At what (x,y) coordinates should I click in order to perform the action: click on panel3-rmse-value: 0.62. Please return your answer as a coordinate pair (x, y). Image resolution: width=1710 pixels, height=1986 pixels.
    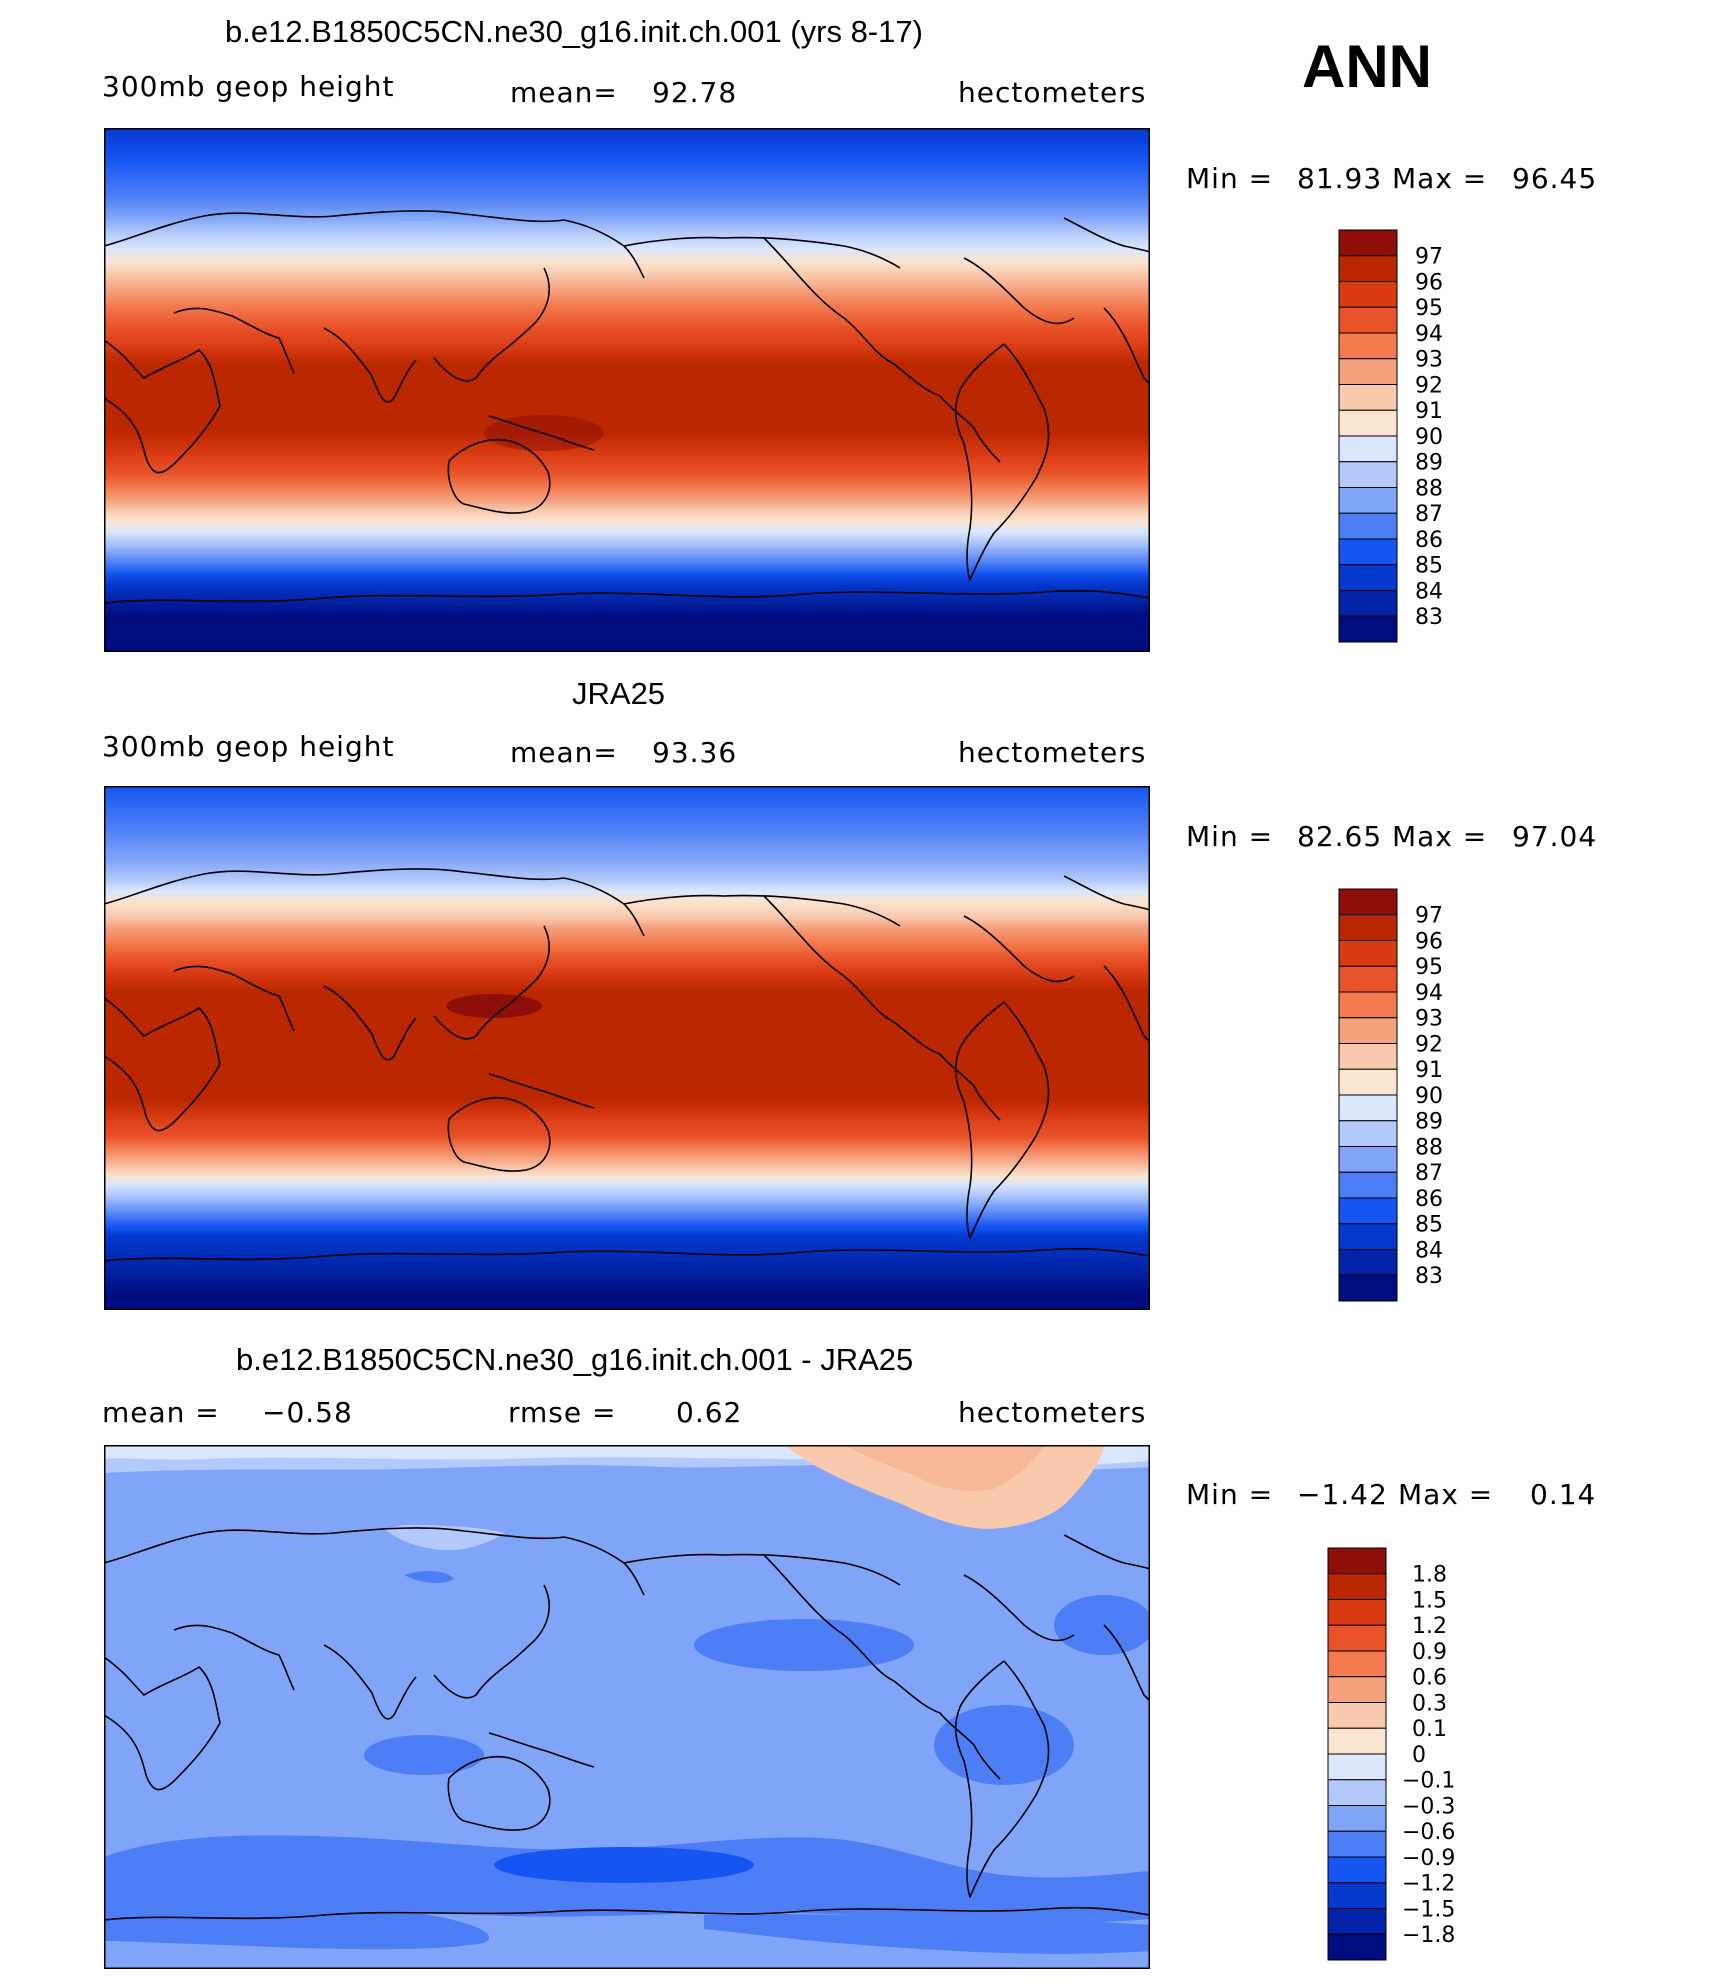
    Looking at the image, I should click on (709, 1412).